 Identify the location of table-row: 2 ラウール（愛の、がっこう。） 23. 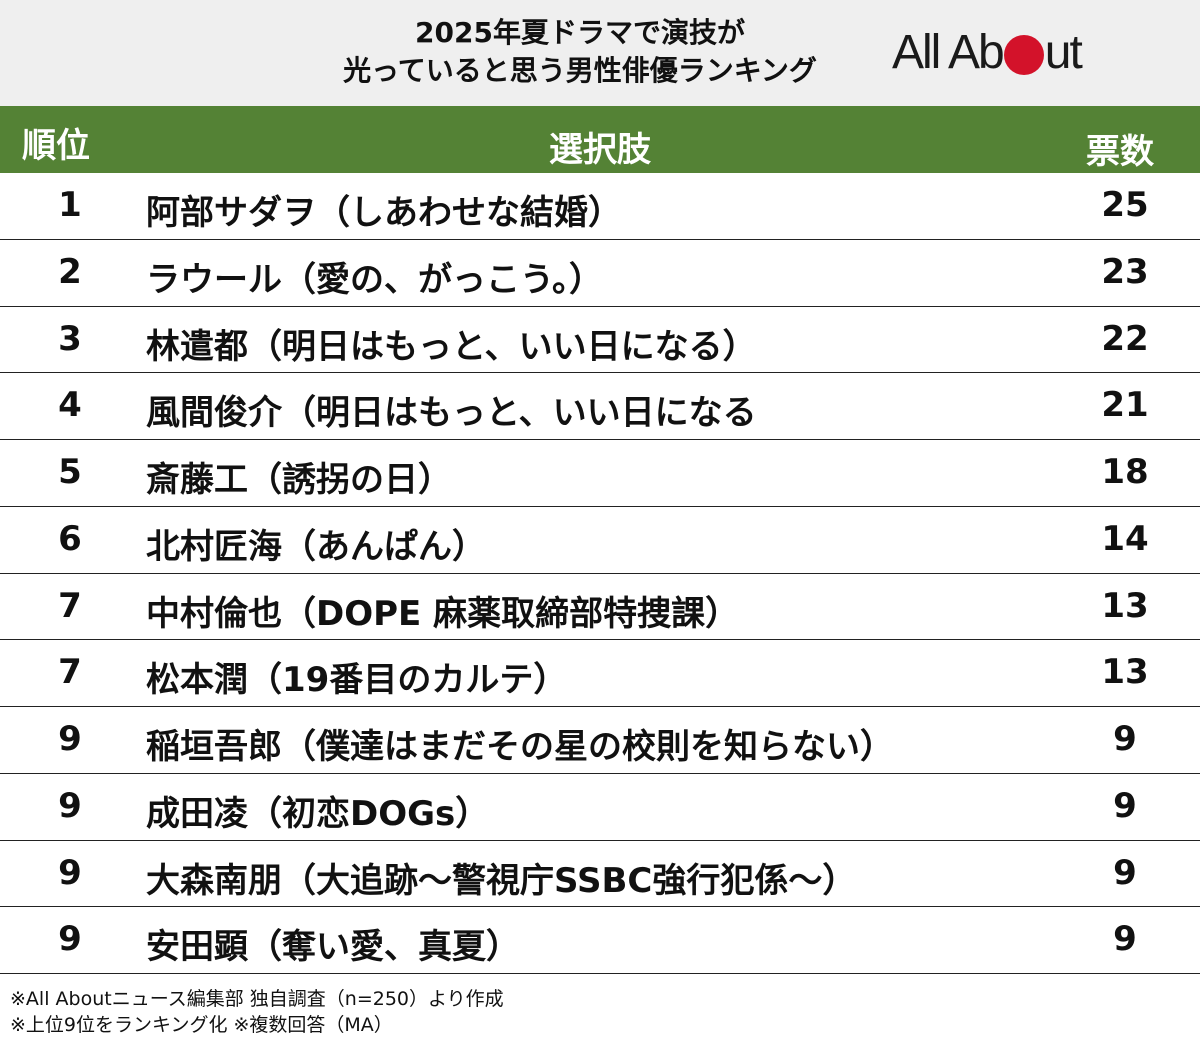
(600, 273).